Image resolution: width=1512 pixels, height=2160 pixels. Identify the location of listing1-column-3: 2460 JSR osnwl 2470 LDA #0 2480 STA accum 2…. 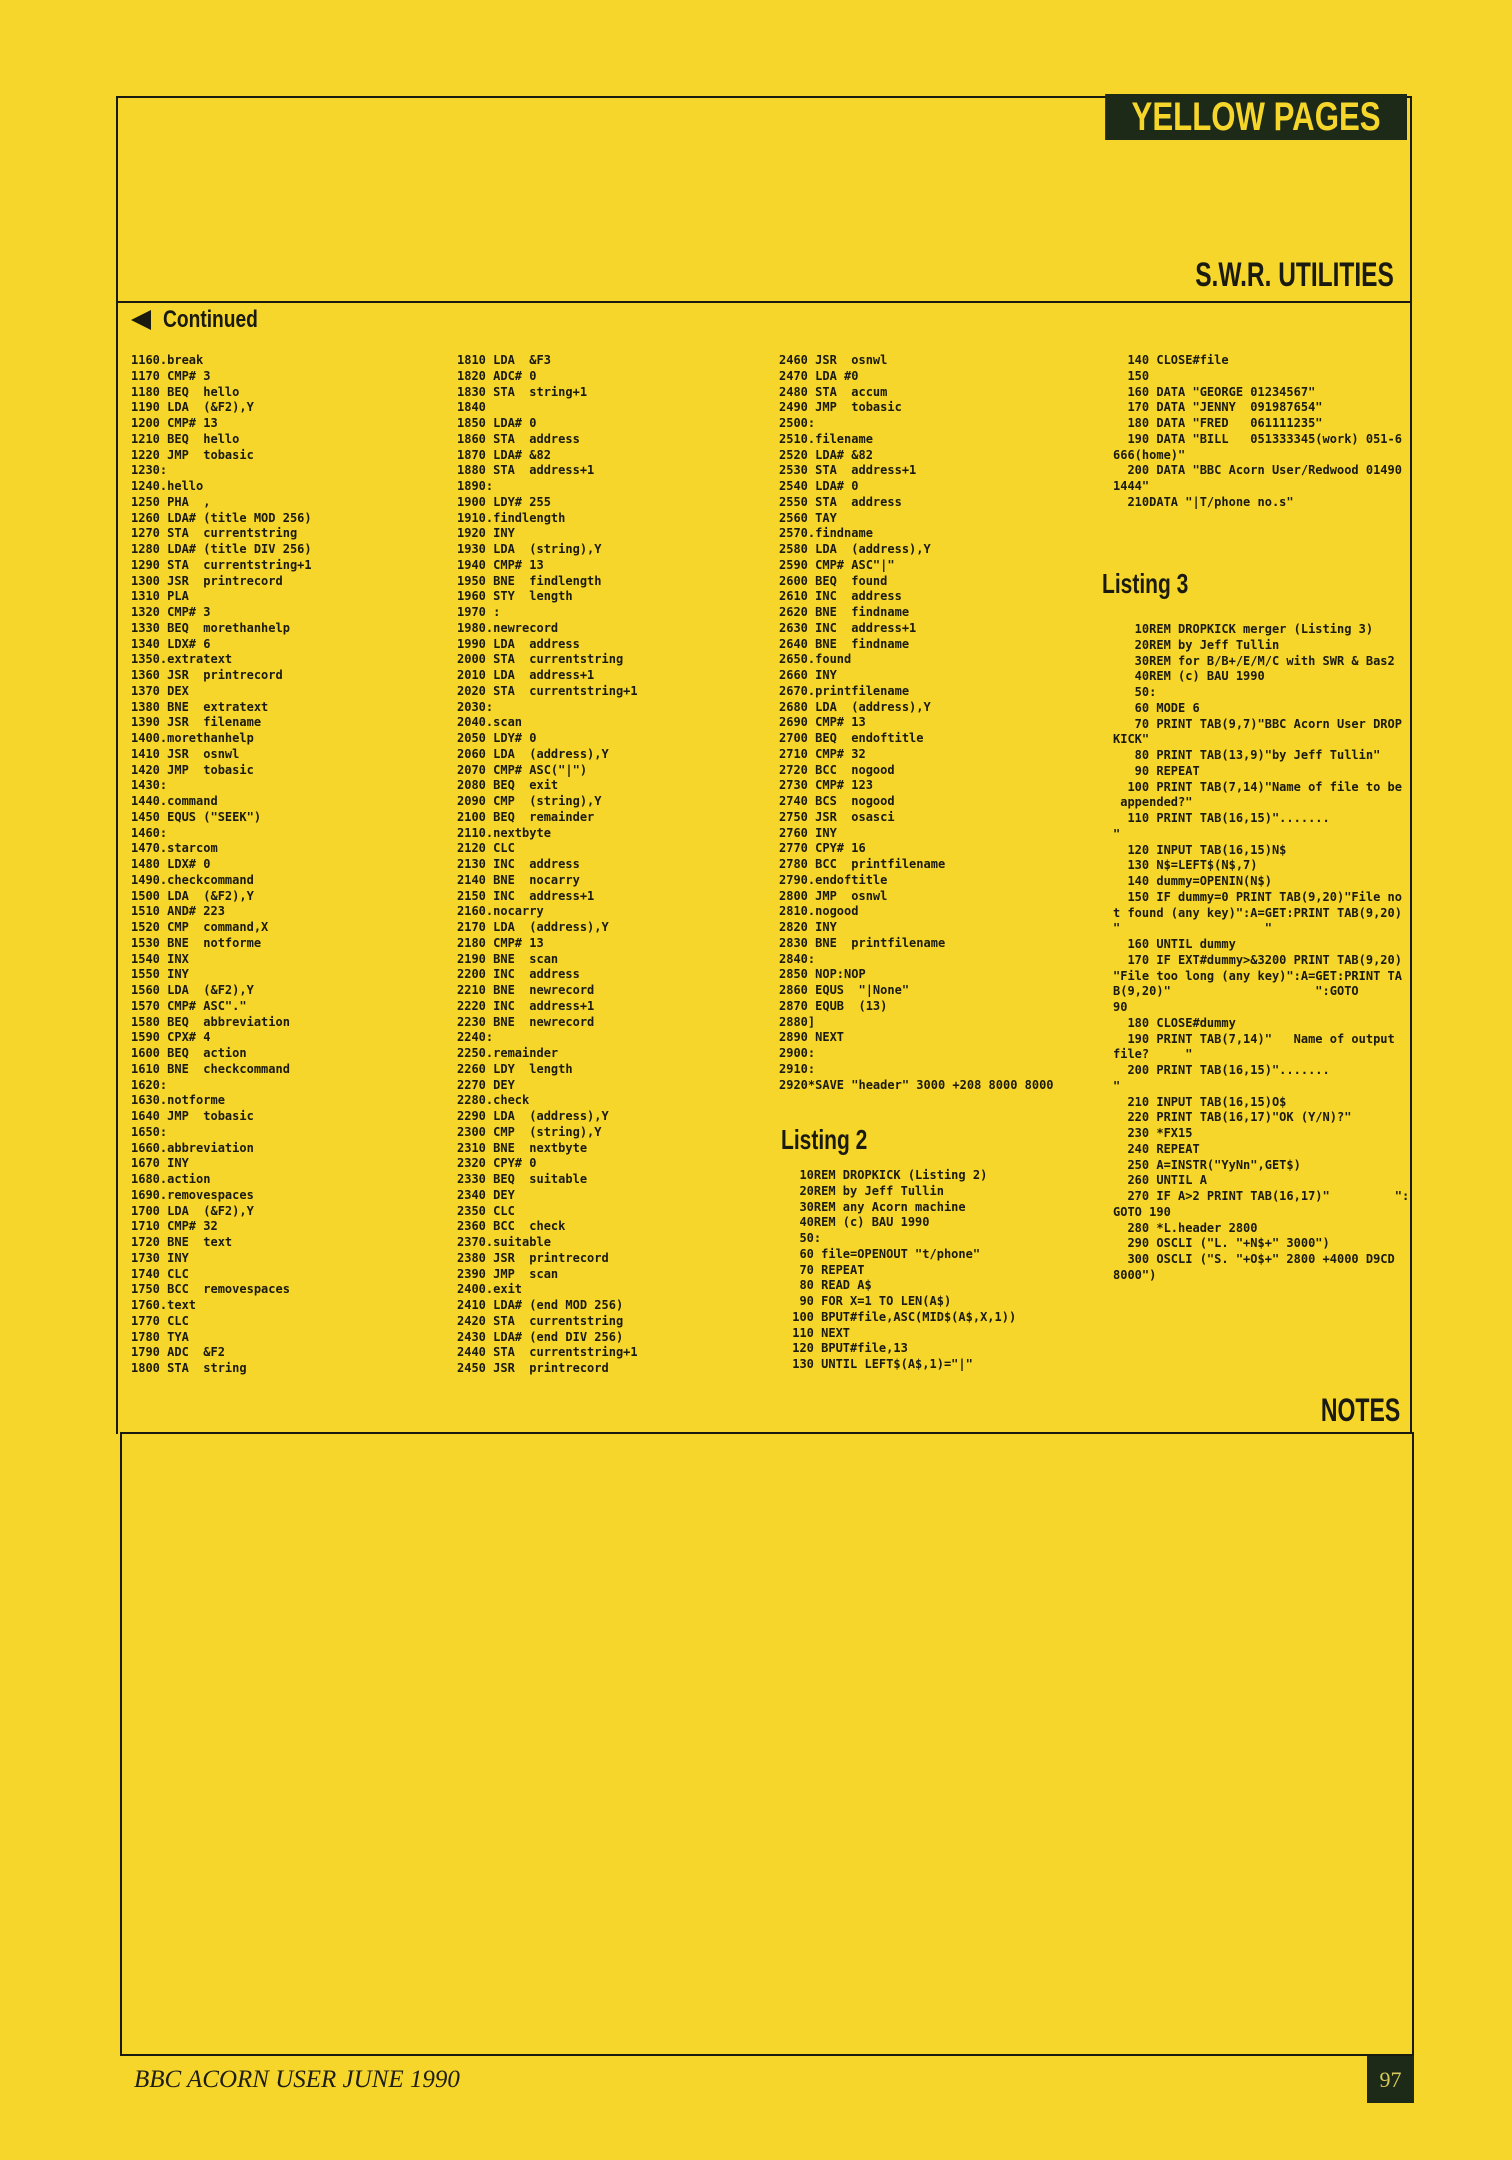
(916, 723).